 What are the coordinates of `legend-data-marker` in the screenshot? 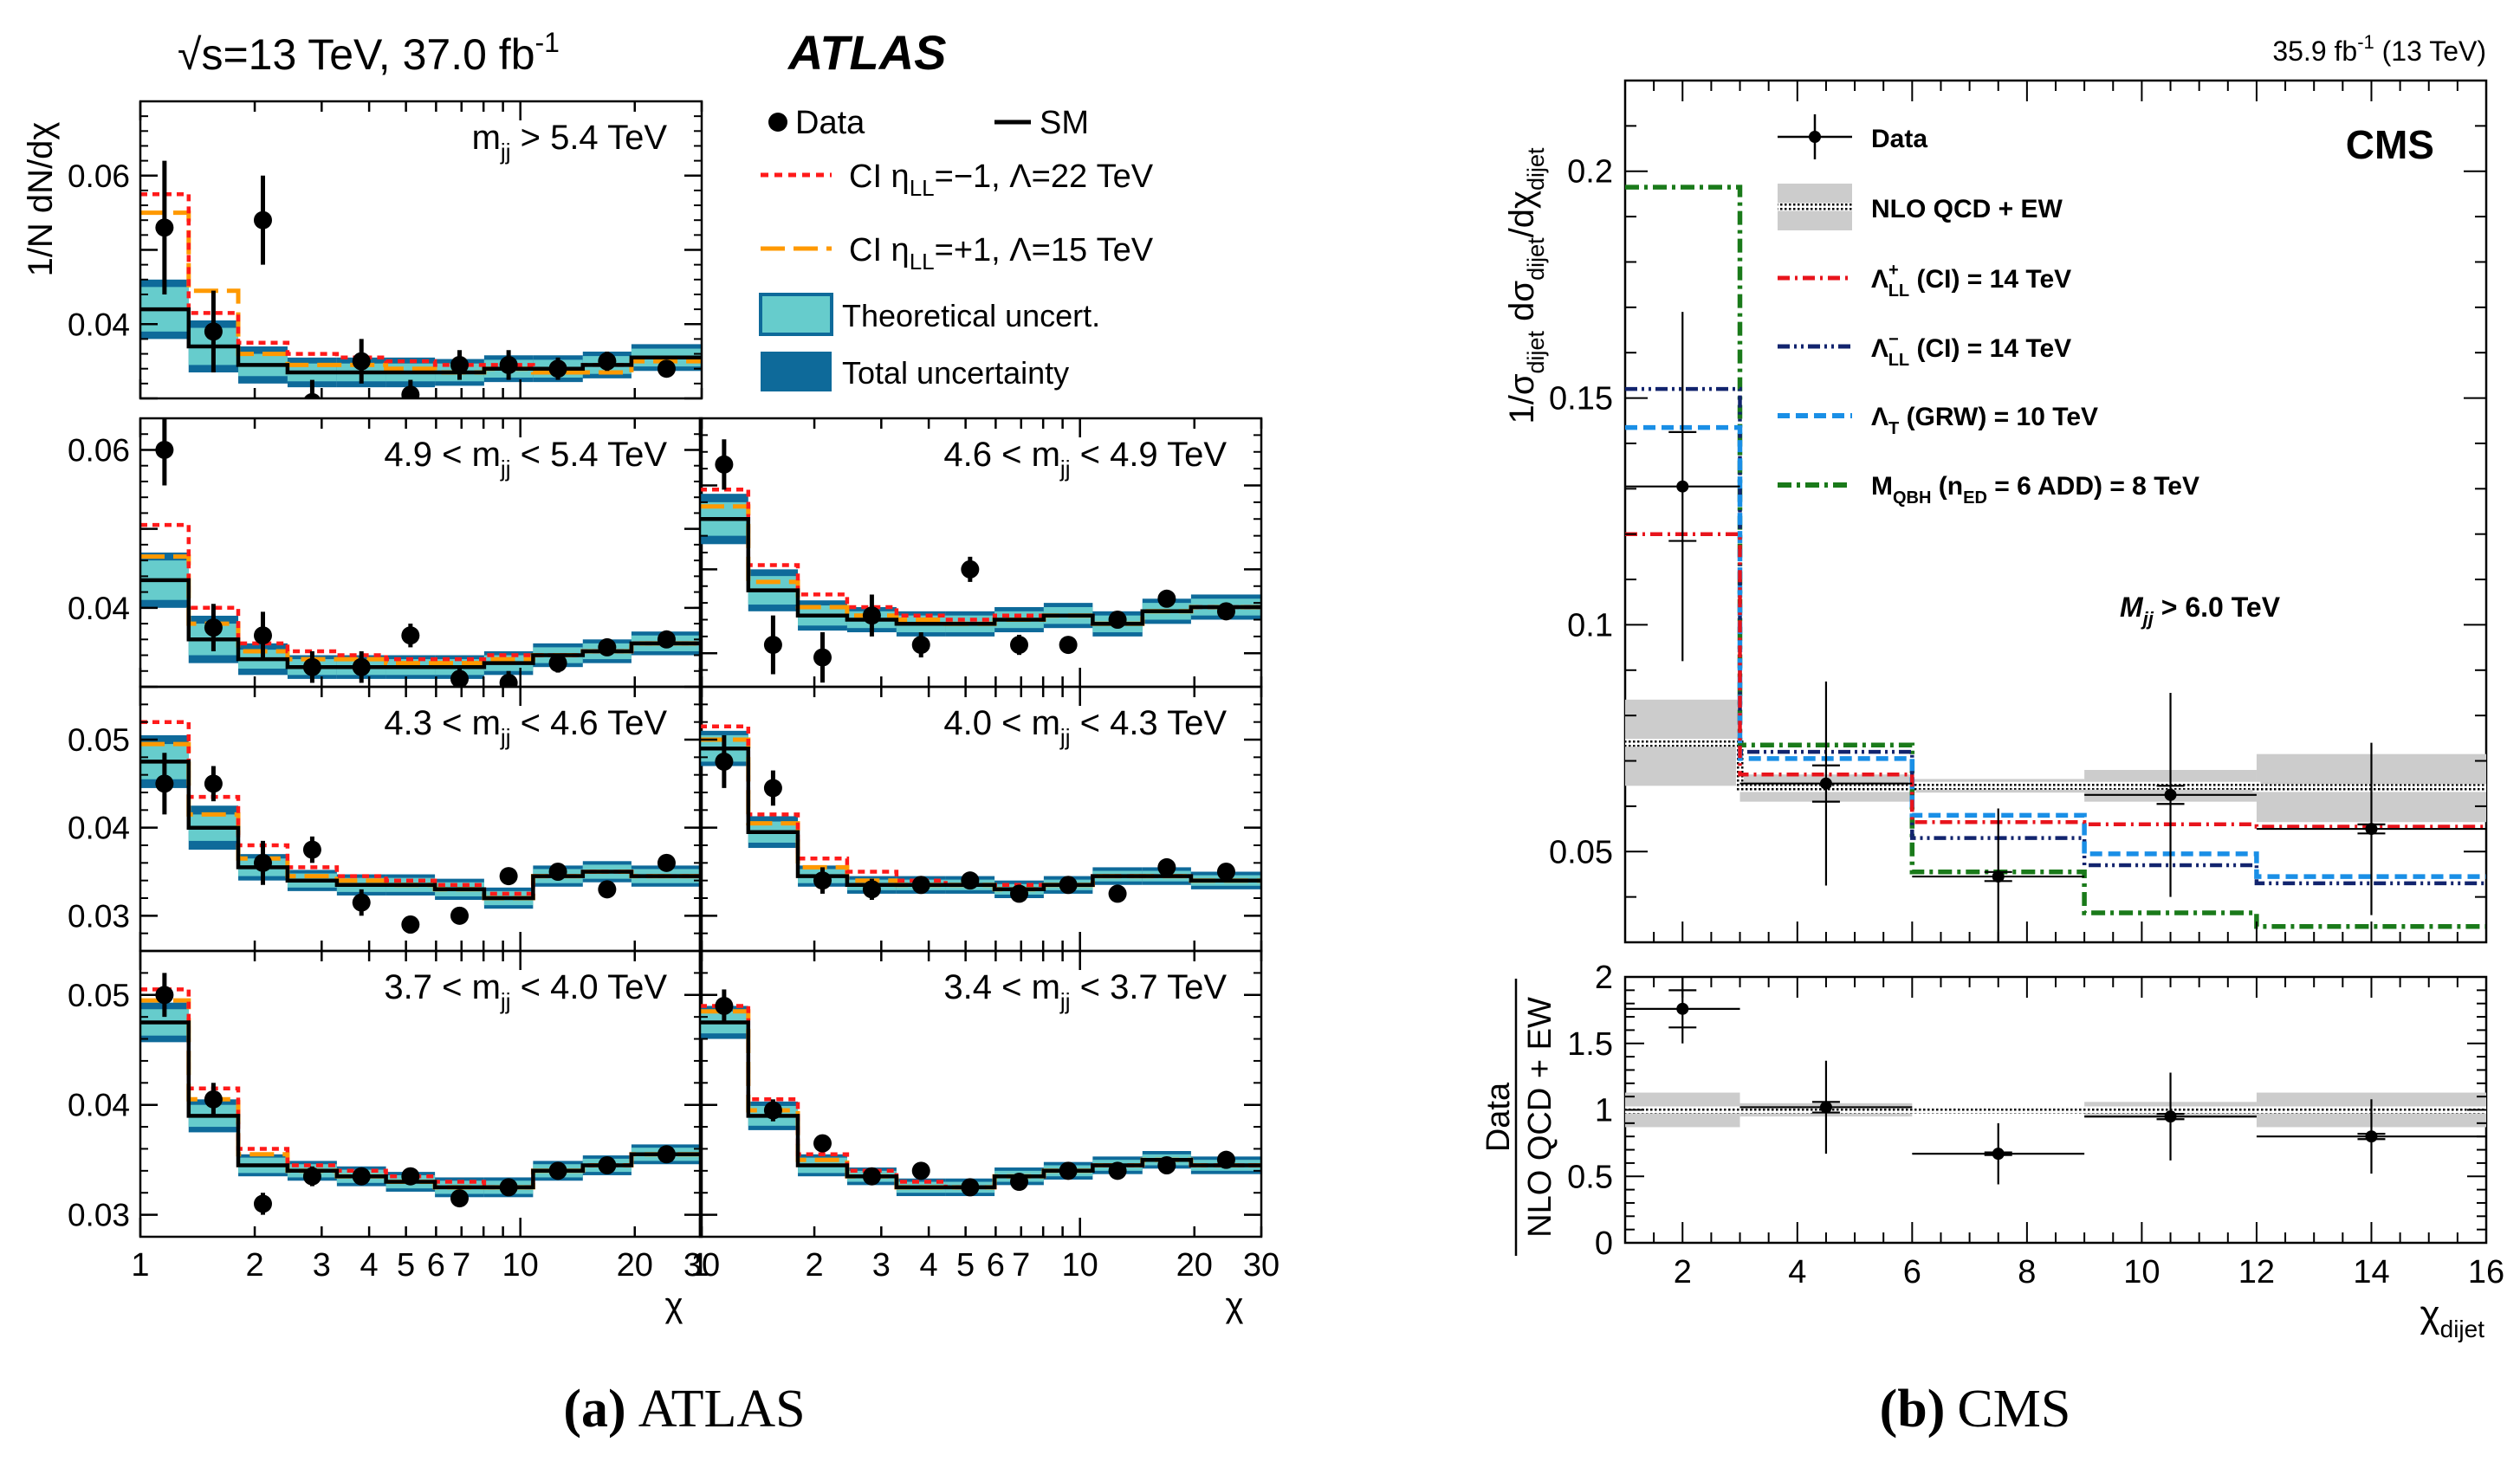 It's located at (777, 123).